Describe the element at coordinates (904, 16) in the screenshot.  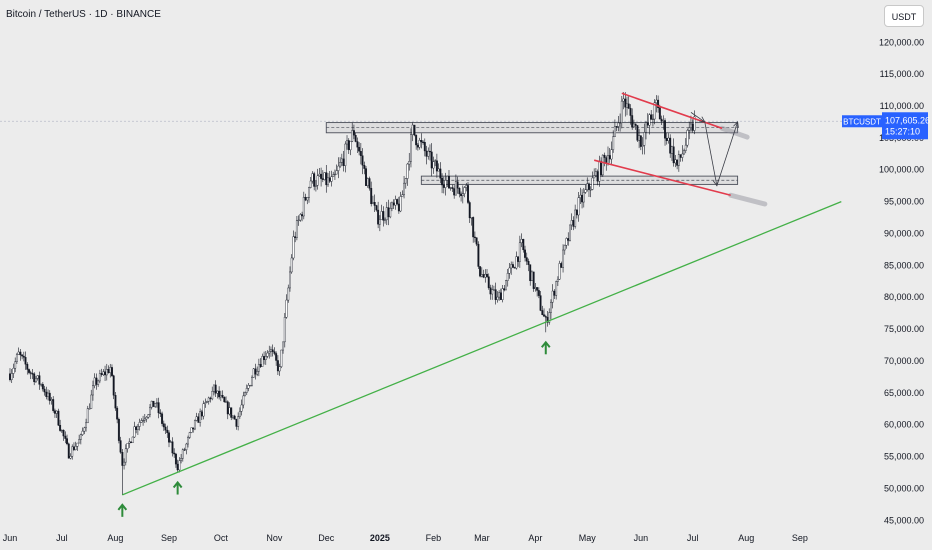
I see `currency-button: USDT` at that location.